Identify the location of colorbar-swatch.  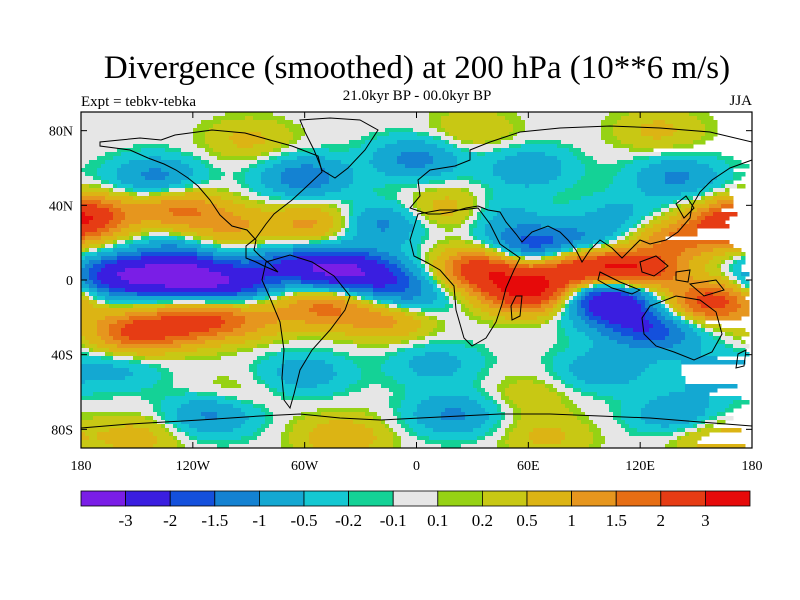
(148, 498).